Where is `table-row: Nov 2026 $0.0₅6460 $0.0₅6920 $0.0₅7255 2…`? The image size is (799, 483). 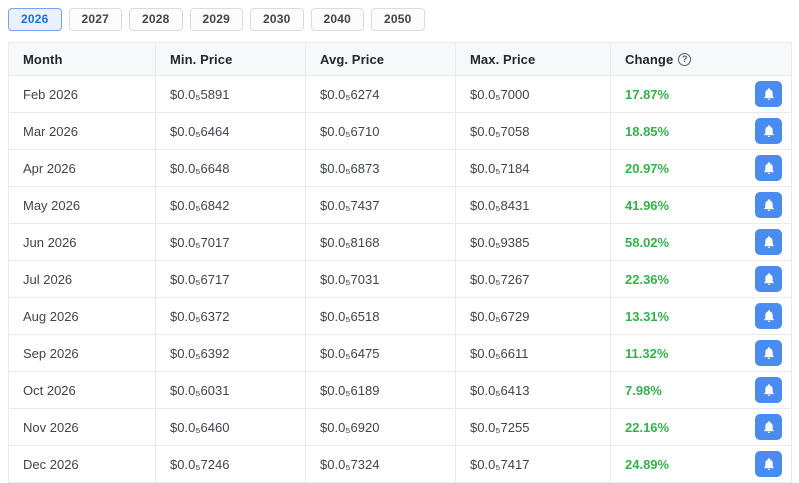 table-row: Nov 2026 $0.0₅6460 $0.0₅6920 $0.0₅7255 2… is located at coordinates (400, 427).